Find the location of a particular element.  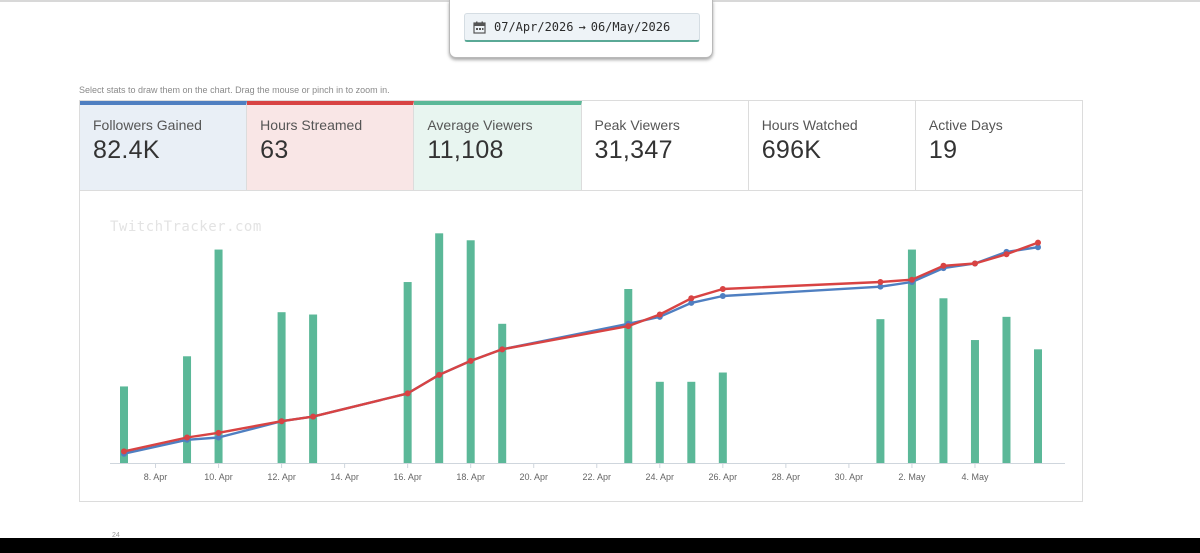

stat-label: Hours Streamed is located at coordinates (311, 125).